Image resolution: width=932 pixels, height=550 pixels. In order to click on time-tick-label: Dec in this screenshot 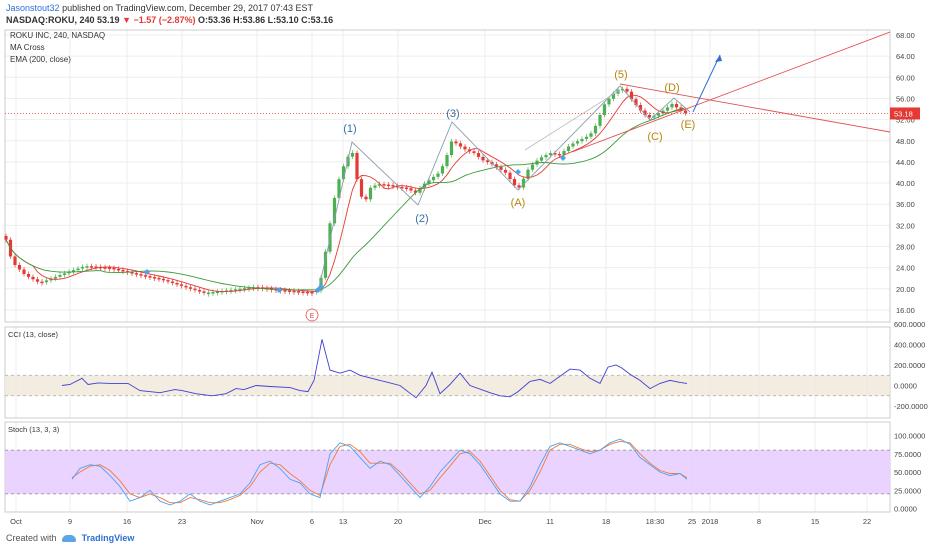, I will do `click(485, 521)`.